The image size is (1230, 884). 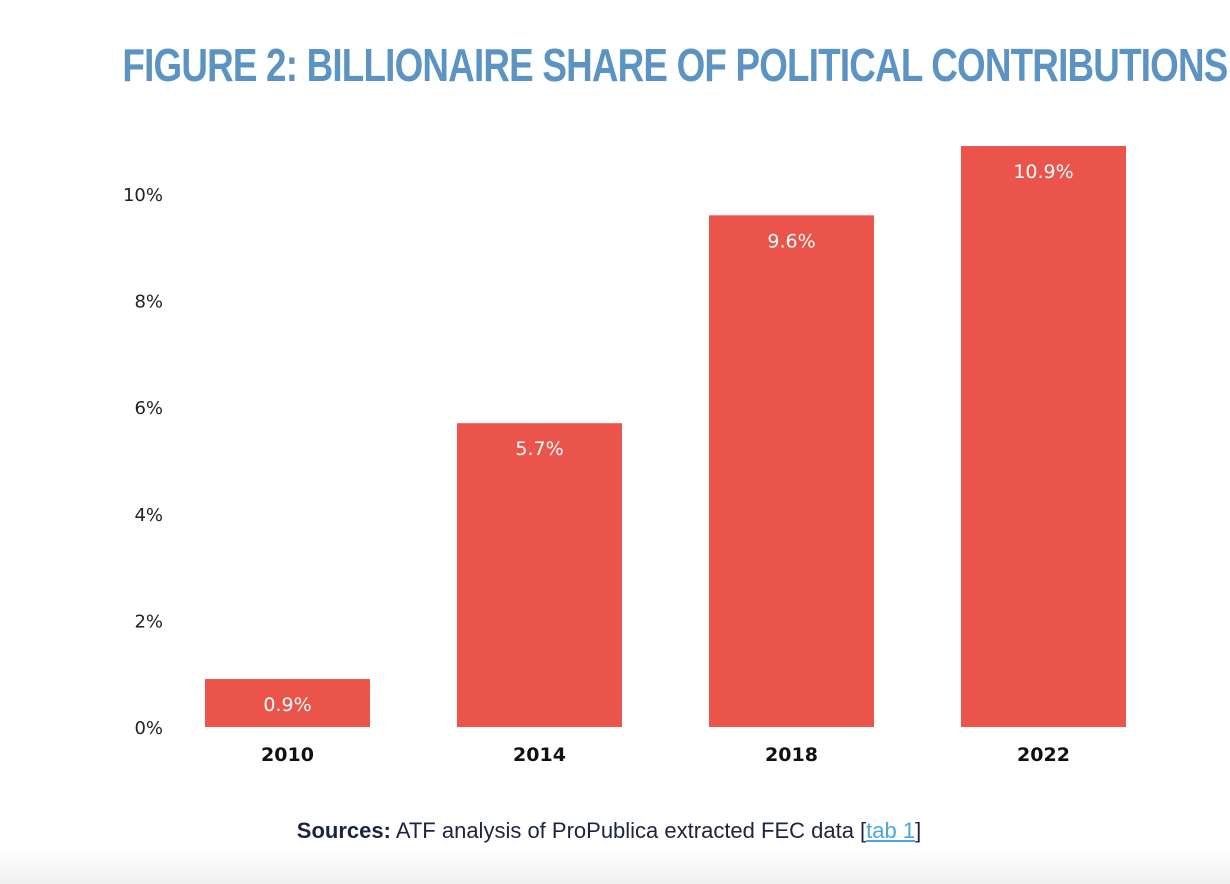 What do you see at coordinates (148, 621) in the screenshot?
I see `y-tick-label: 2%` at bounding box center [148, 621].